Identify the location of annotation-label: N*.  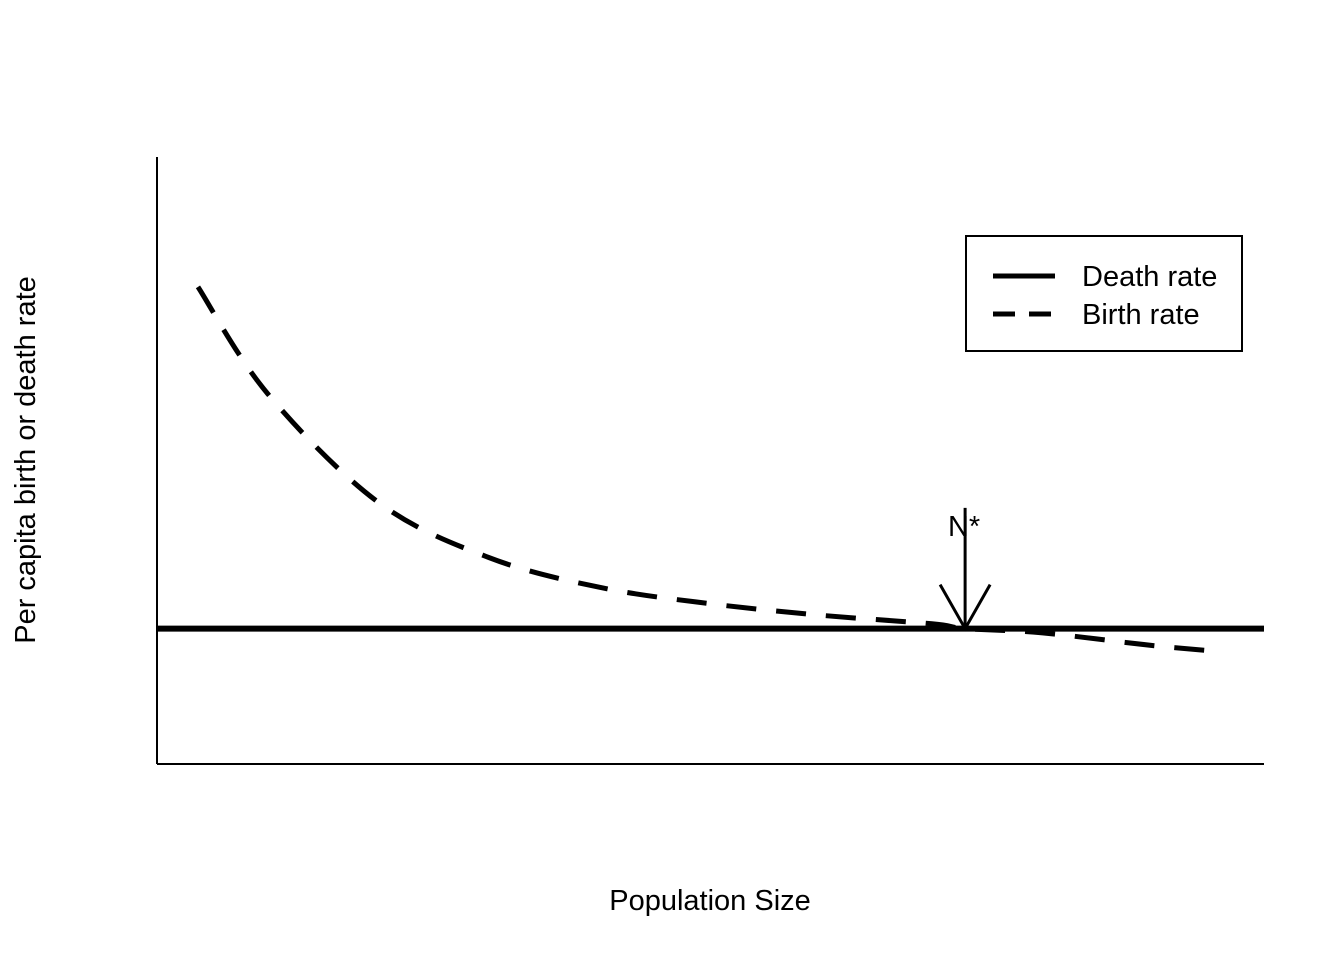
(964, 527).